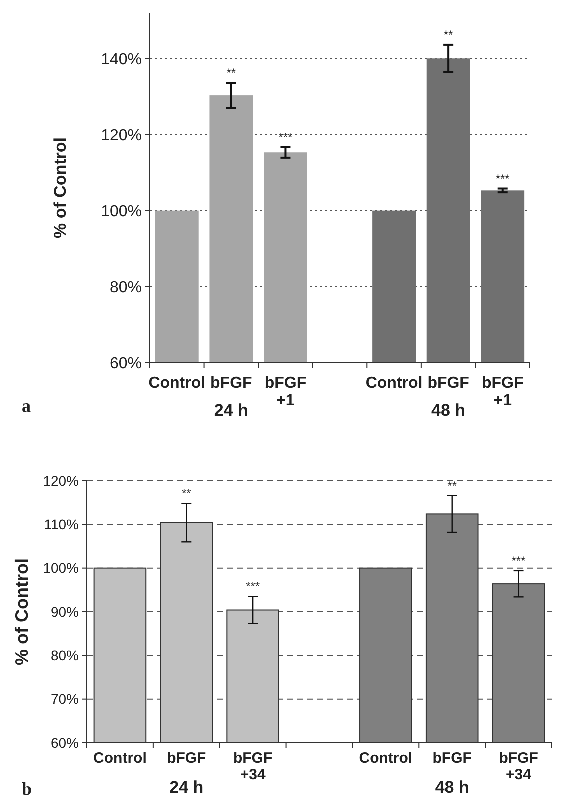  What do you see at coordinates (121, 59) in the screenshot?
I see `y-tick-label: 140%` at bounding box center [121, 59].